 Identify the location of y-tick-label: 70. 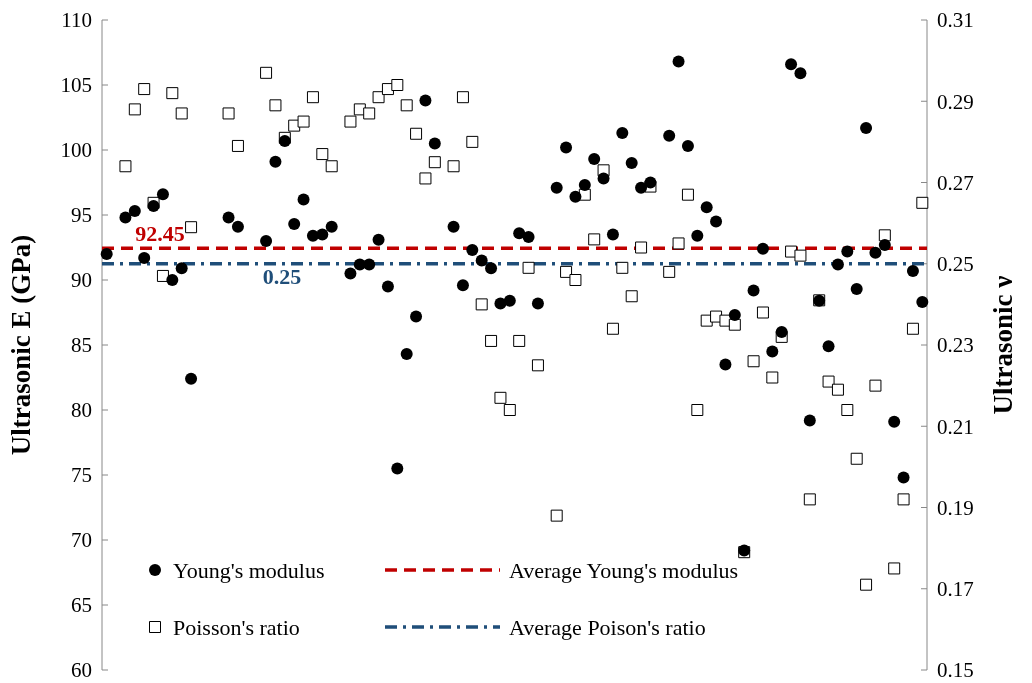
(81, 540).